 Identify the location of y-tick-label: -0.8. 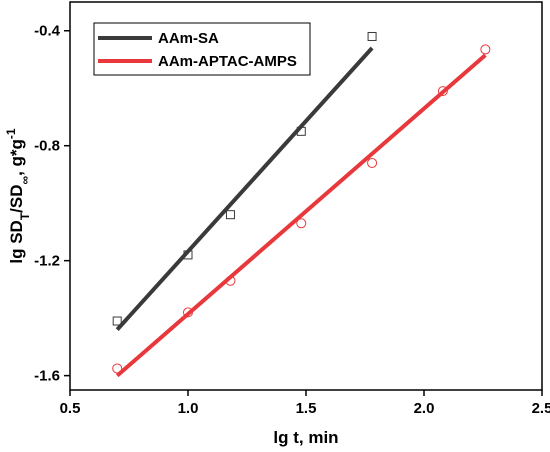
(47, 146).